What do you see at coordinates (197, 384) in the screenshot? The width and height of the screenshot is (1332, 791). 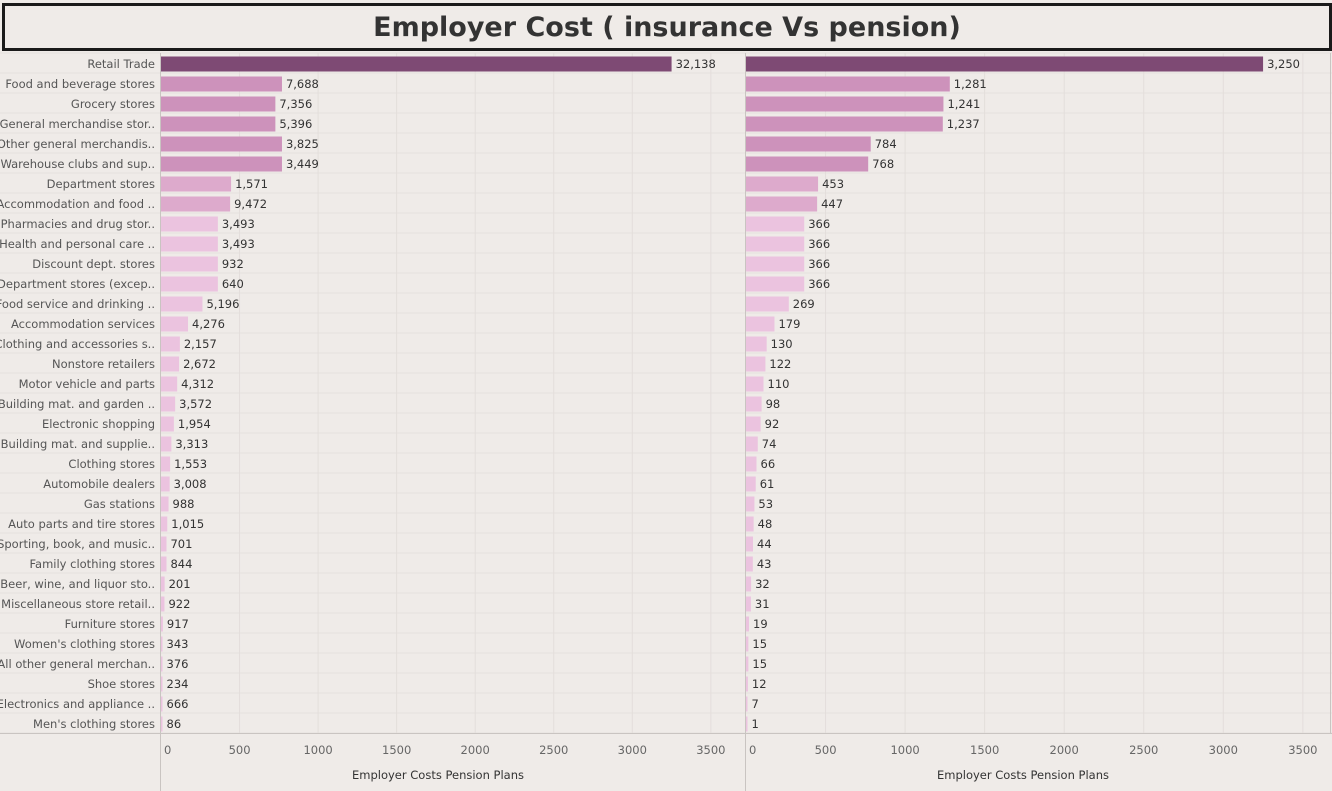 I see `data-label: 4,312` at bounding box center [197, 384].